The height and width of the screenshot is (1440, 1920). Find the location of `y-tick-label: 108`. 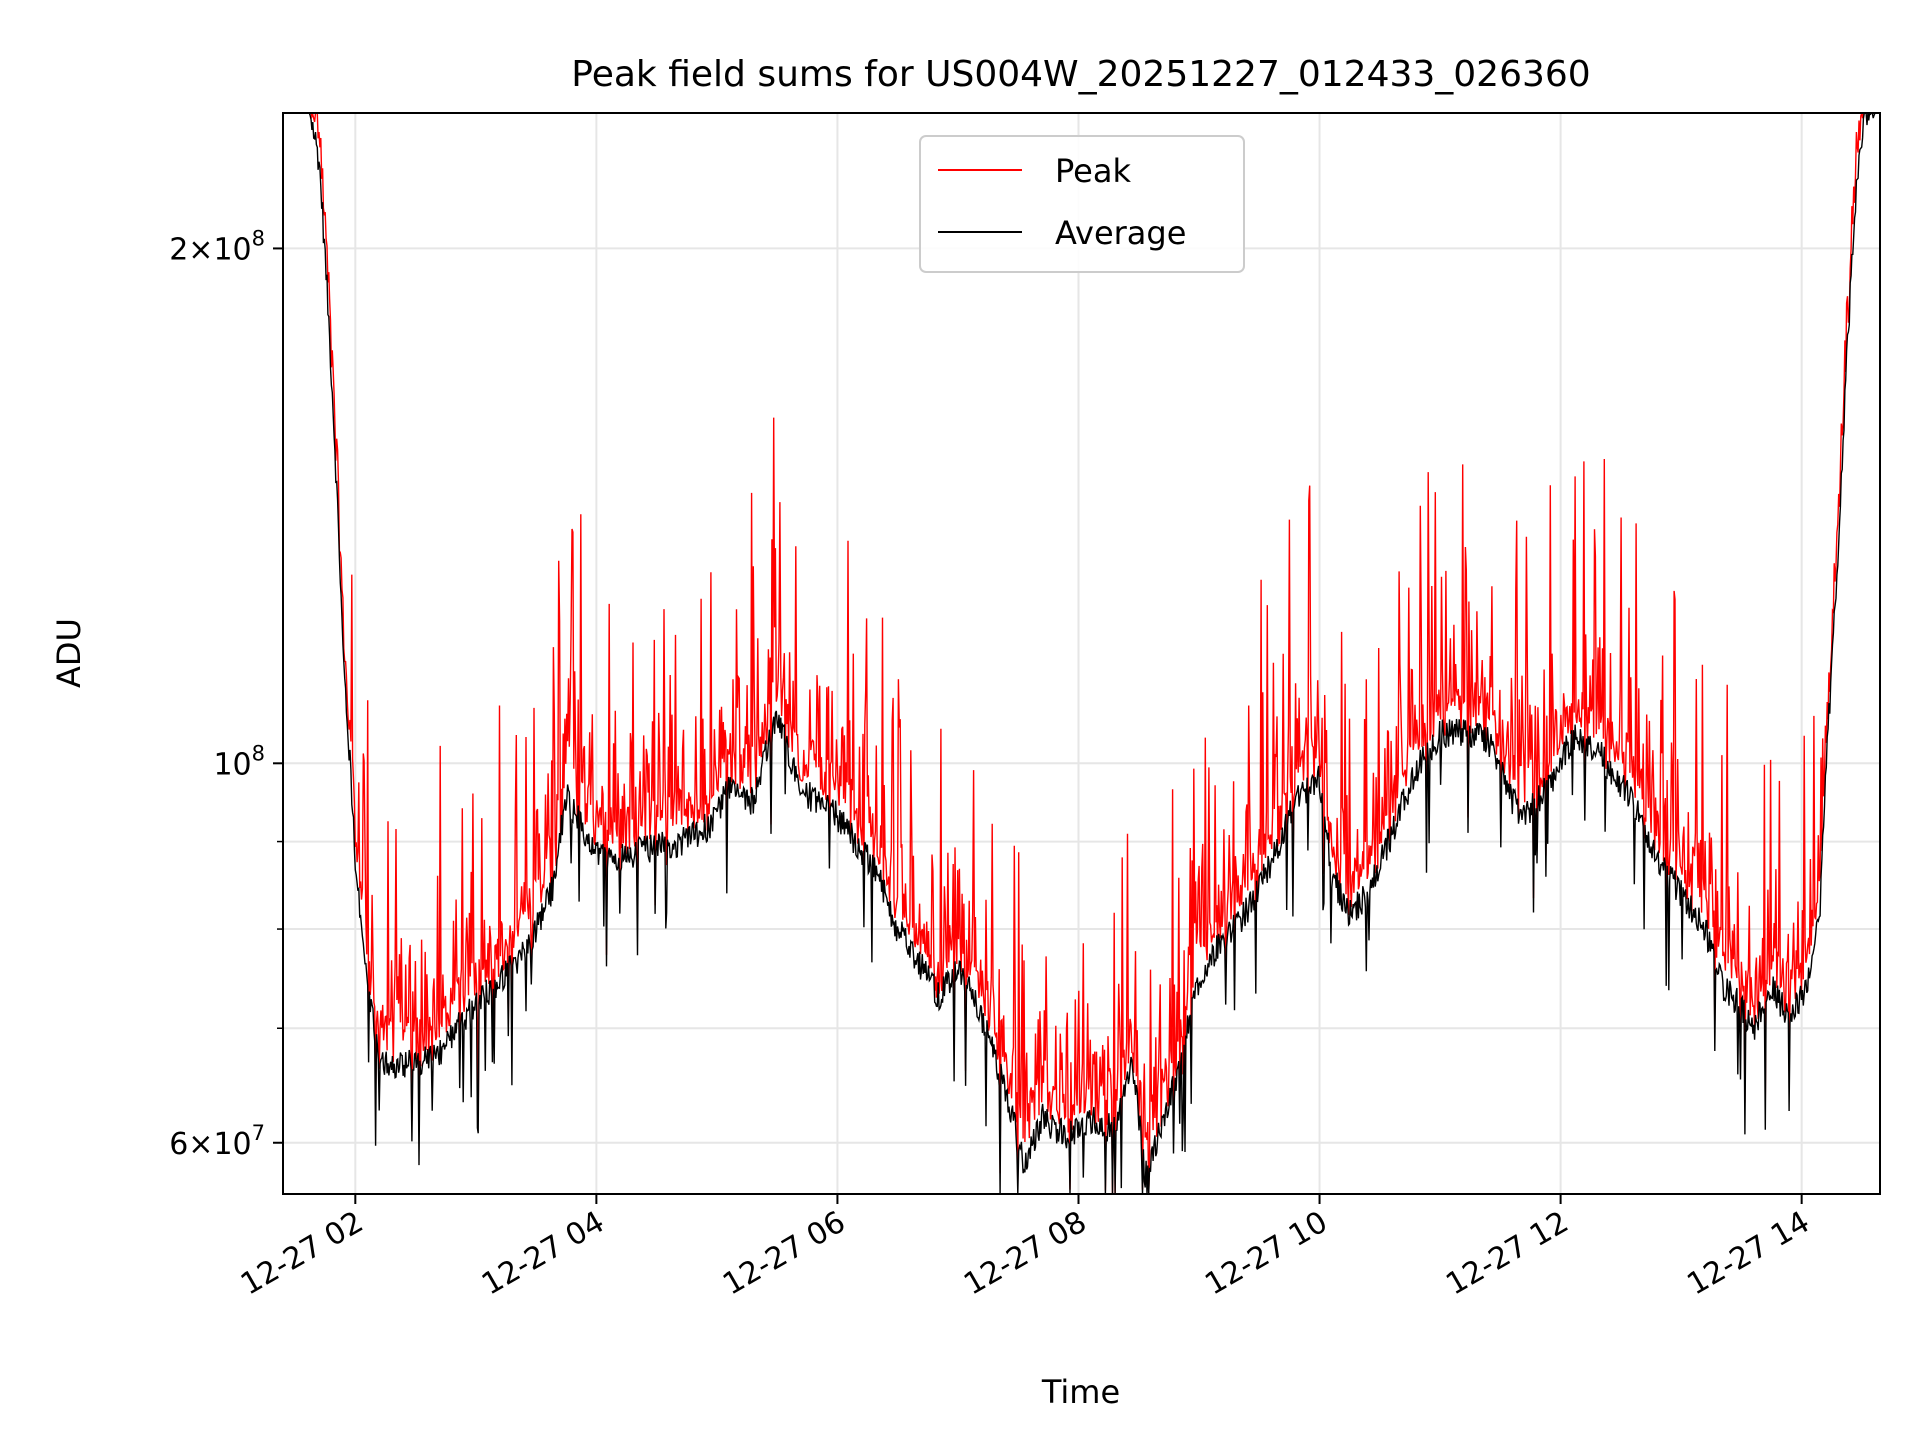

y-tick-label: 108 is located at coordinates (239, 761).